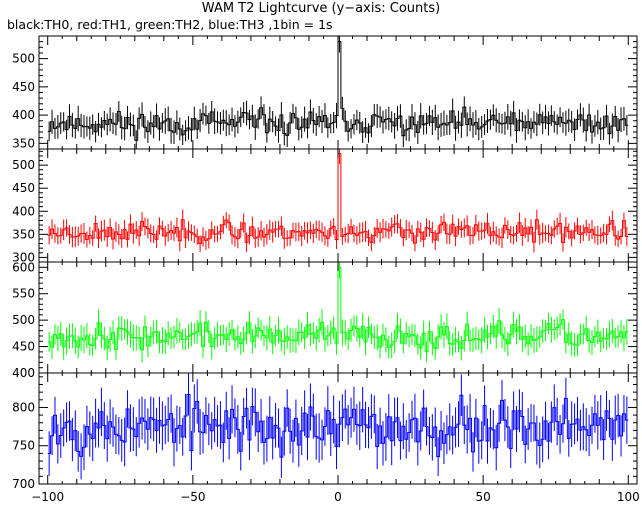 The image size is (642, 505). Describe the element at coordinates (23, 267) in the screenshot. I see `y-tick-label-th2: 600` at that location.